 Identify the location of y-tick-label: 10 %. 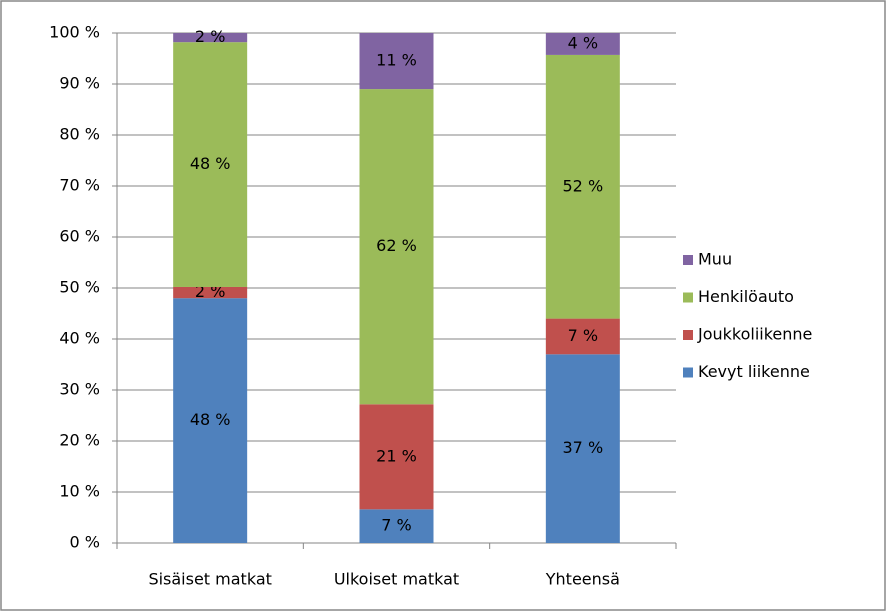
(79, 491).